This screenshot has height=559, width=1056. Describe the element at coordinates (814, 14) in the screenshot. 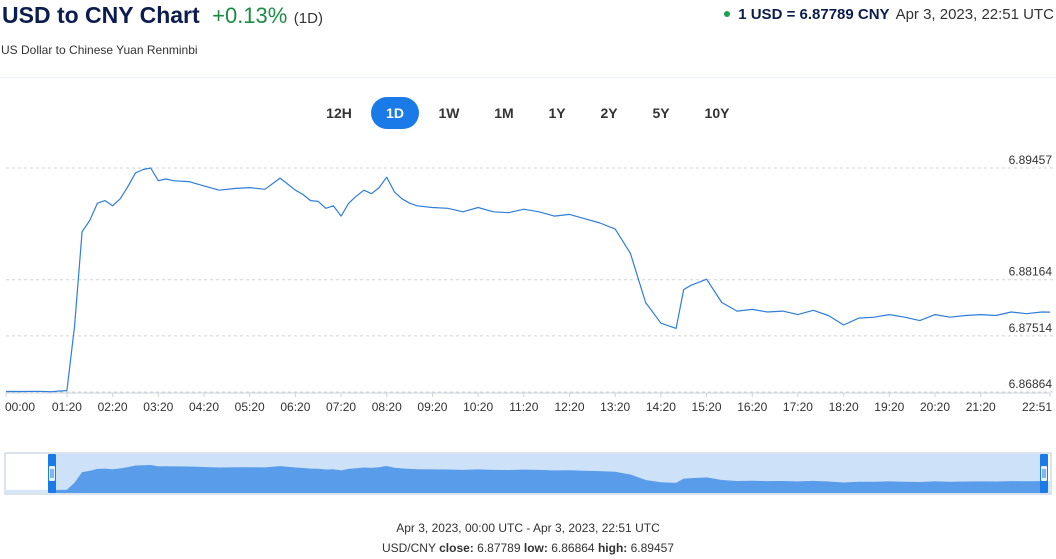

I see `rate-value: 1 USD = 6.87789 CNY` at that location.